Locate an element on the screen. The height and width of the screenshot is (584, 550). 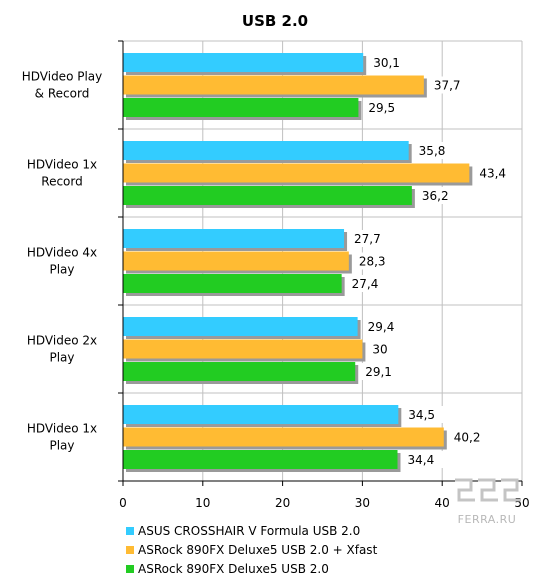
legend-entry: ASRock 890FX Deluxe5 USB 2.0 is located at coordinates (233, 569).